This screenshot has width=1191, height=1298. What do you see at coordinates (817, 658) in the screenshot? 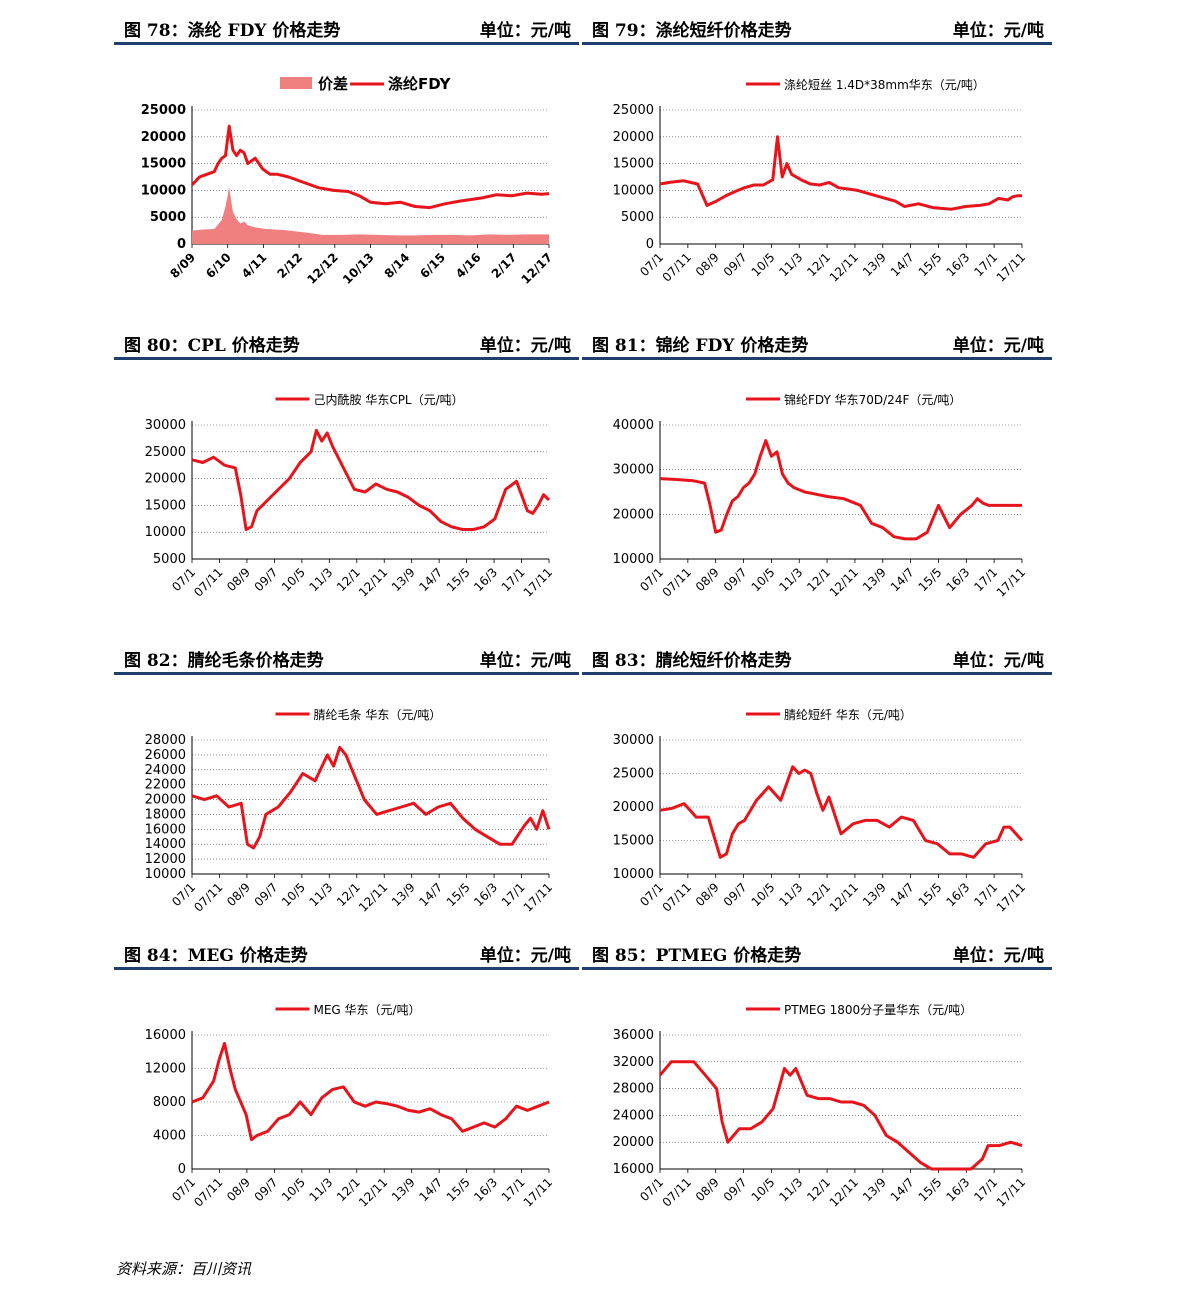
I see `panel-header: 图 83：腈纶短纤价格走势 单位：元/吨` at bounding box center [817, 658].